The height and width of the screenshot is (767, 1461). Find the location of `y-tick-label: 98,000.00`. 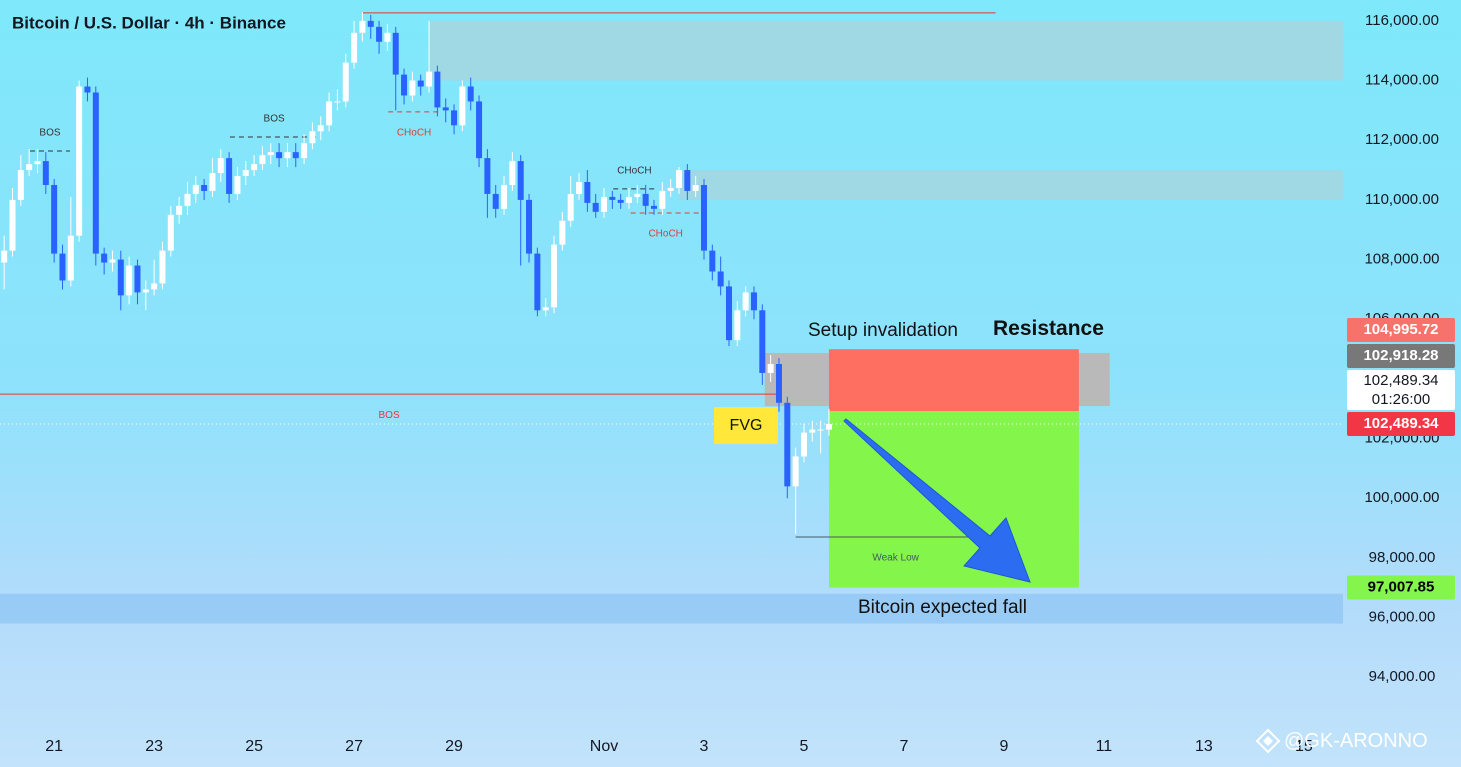

y-tick-label: 98,000.00 is located at coordinates (1402, 557).